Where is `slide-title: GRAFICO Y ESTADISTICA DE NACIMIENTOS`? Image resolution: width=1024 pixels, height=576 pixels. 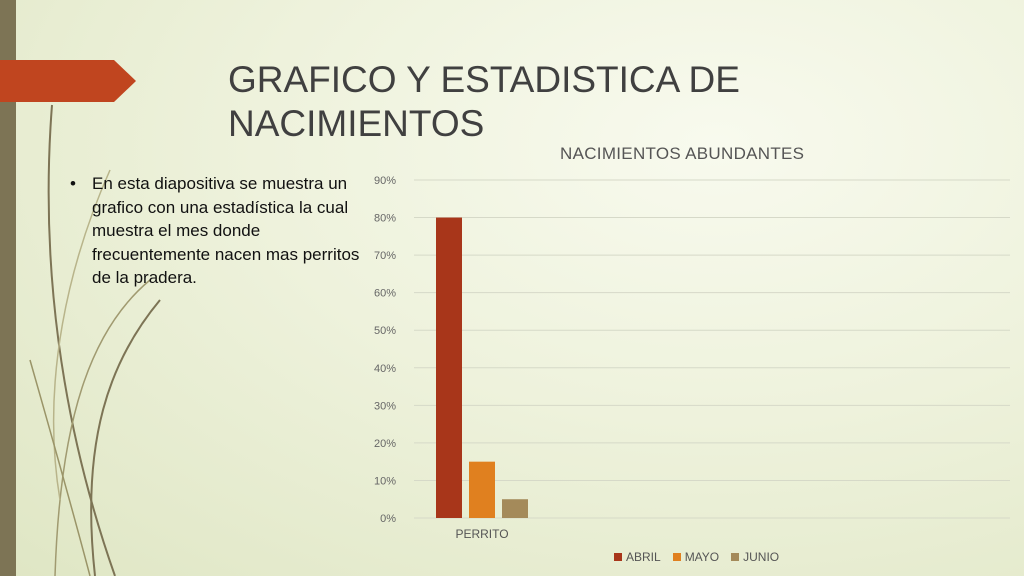 slide-title: GRAFICO Y ESTADISTICA DE NACIMIENTOS is located at coordinates (484, 101).